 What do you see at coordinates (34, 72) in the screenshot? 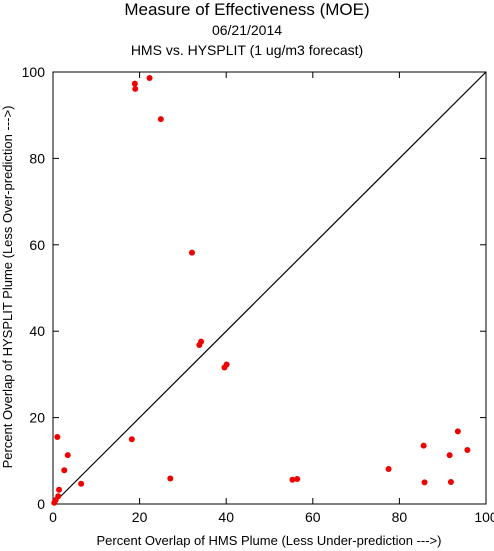
I see `y-tick-label: 100` at bounding box center [34, 72].